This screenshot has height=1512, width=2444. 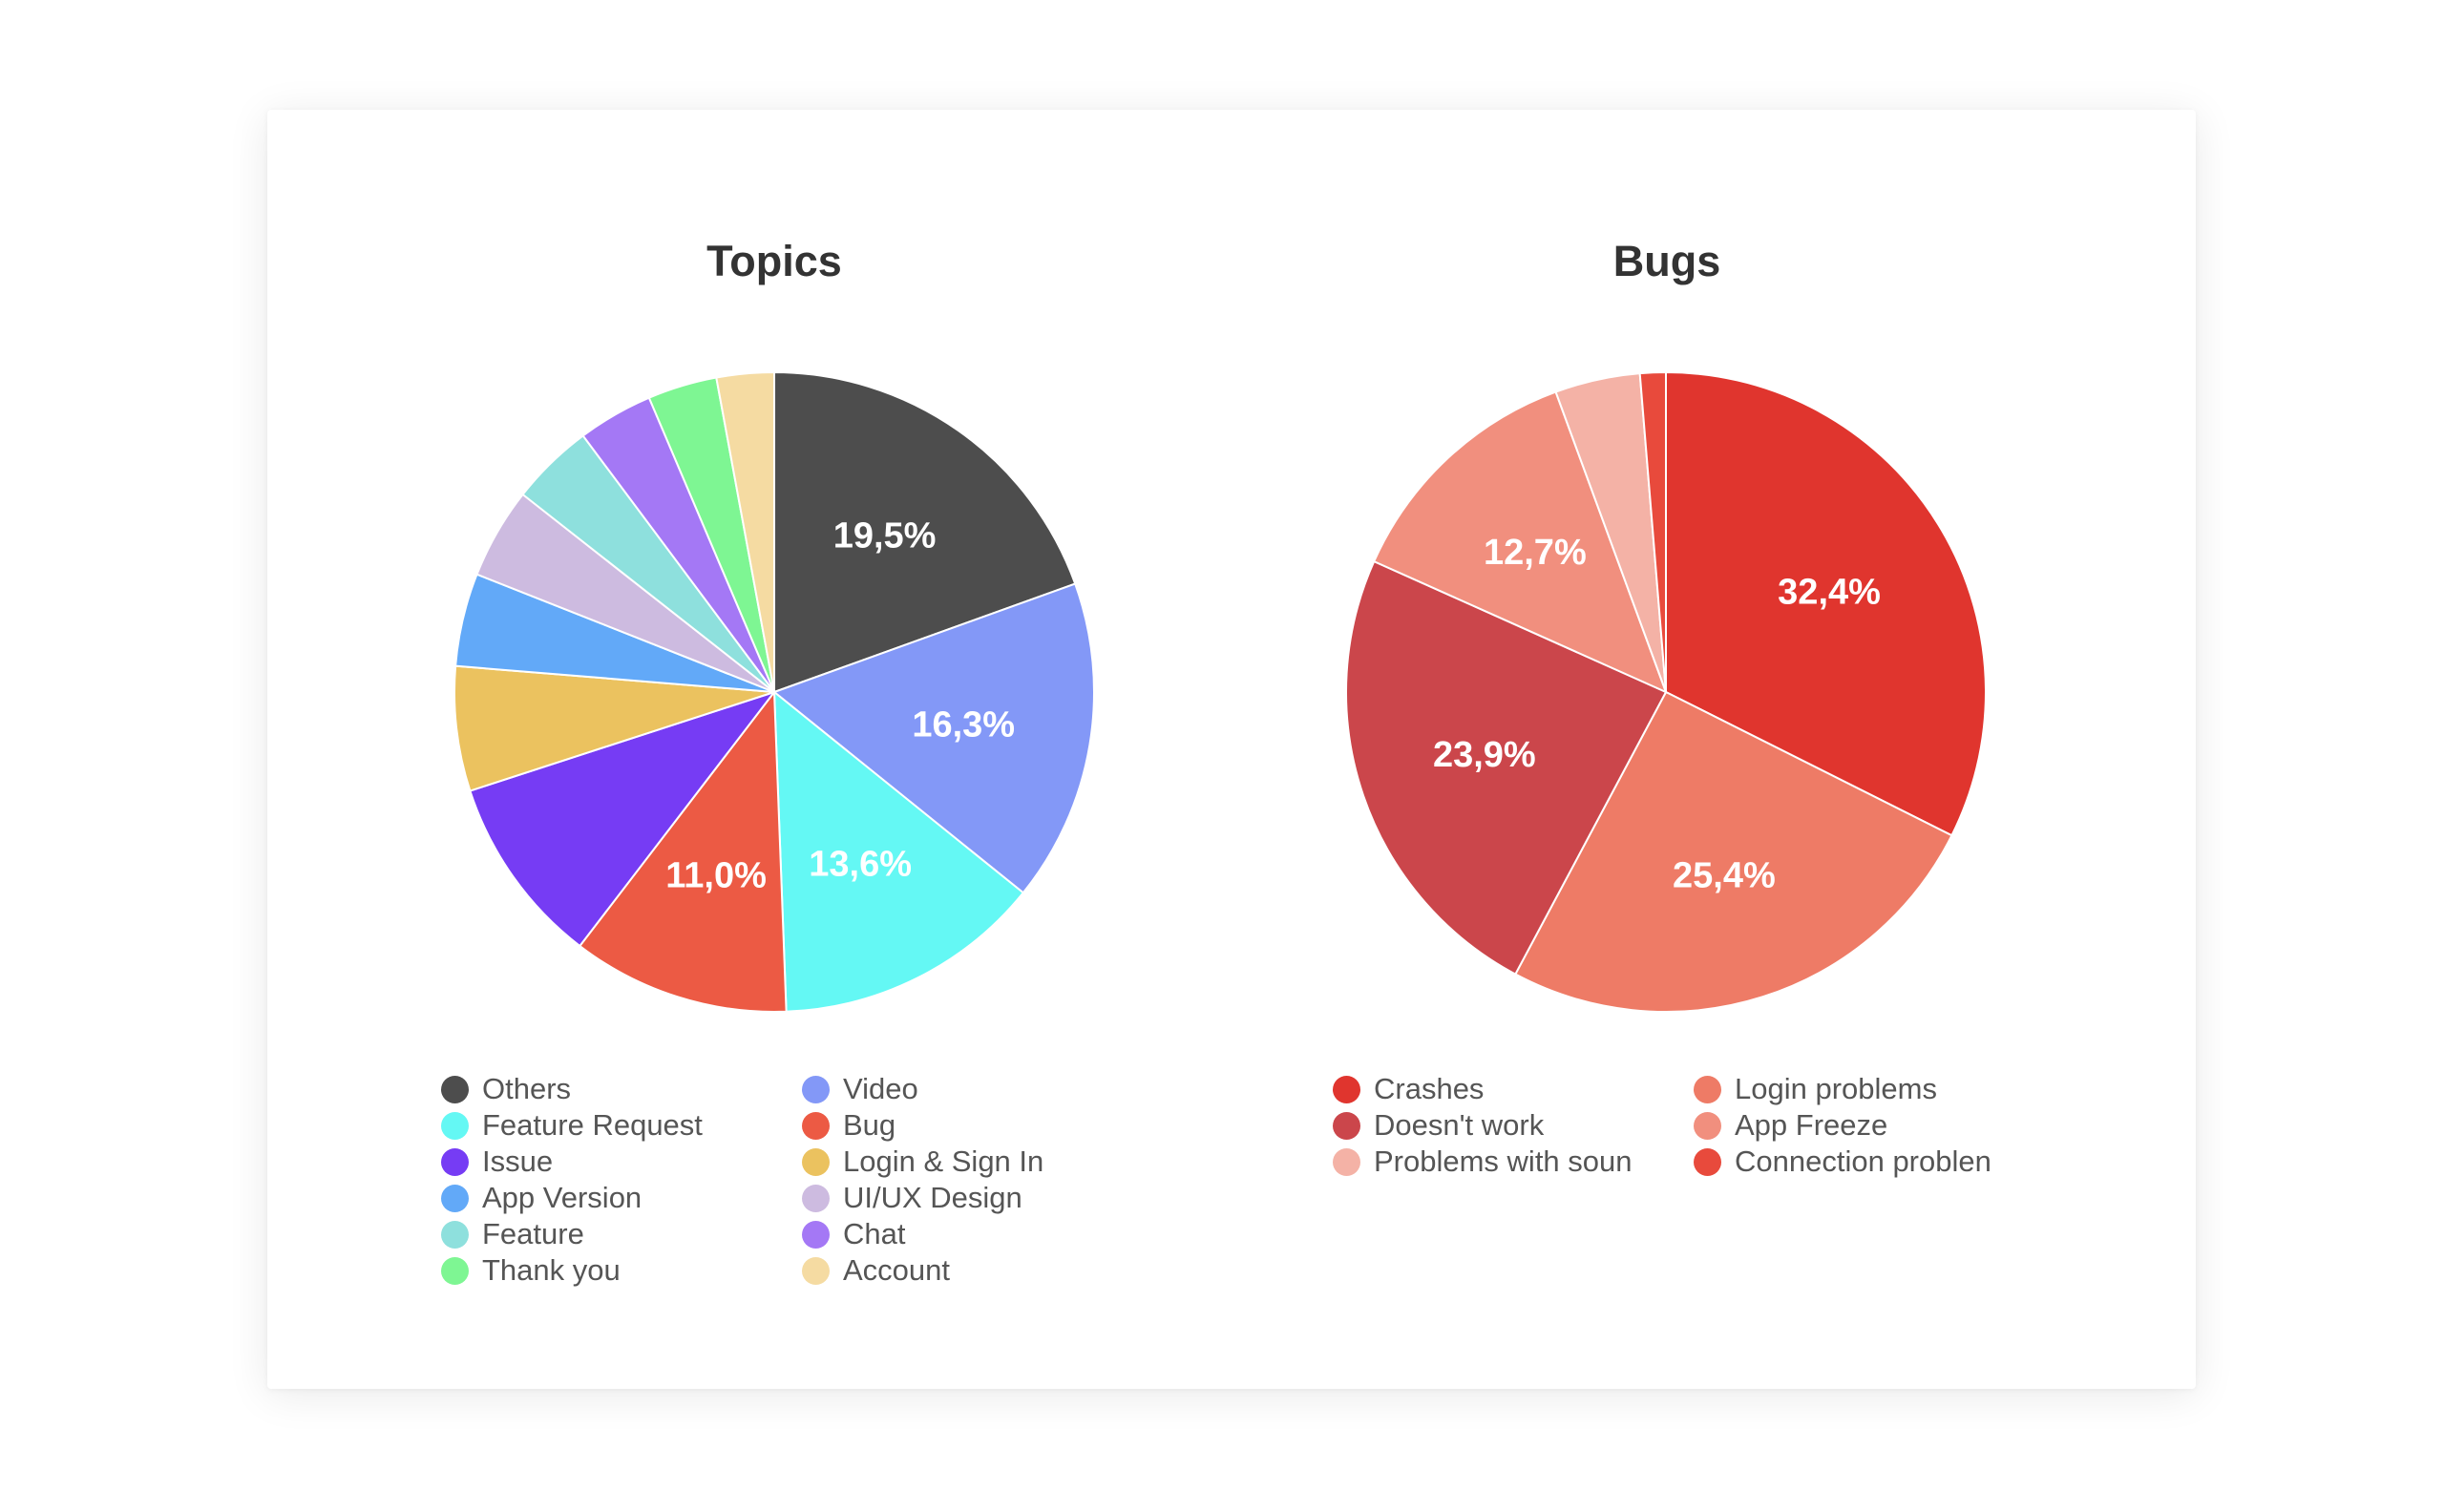 What do you see at coordinates (683, 851) in the screenshot?
I see `pie-slice-bug` at bounding box center [683, 851].